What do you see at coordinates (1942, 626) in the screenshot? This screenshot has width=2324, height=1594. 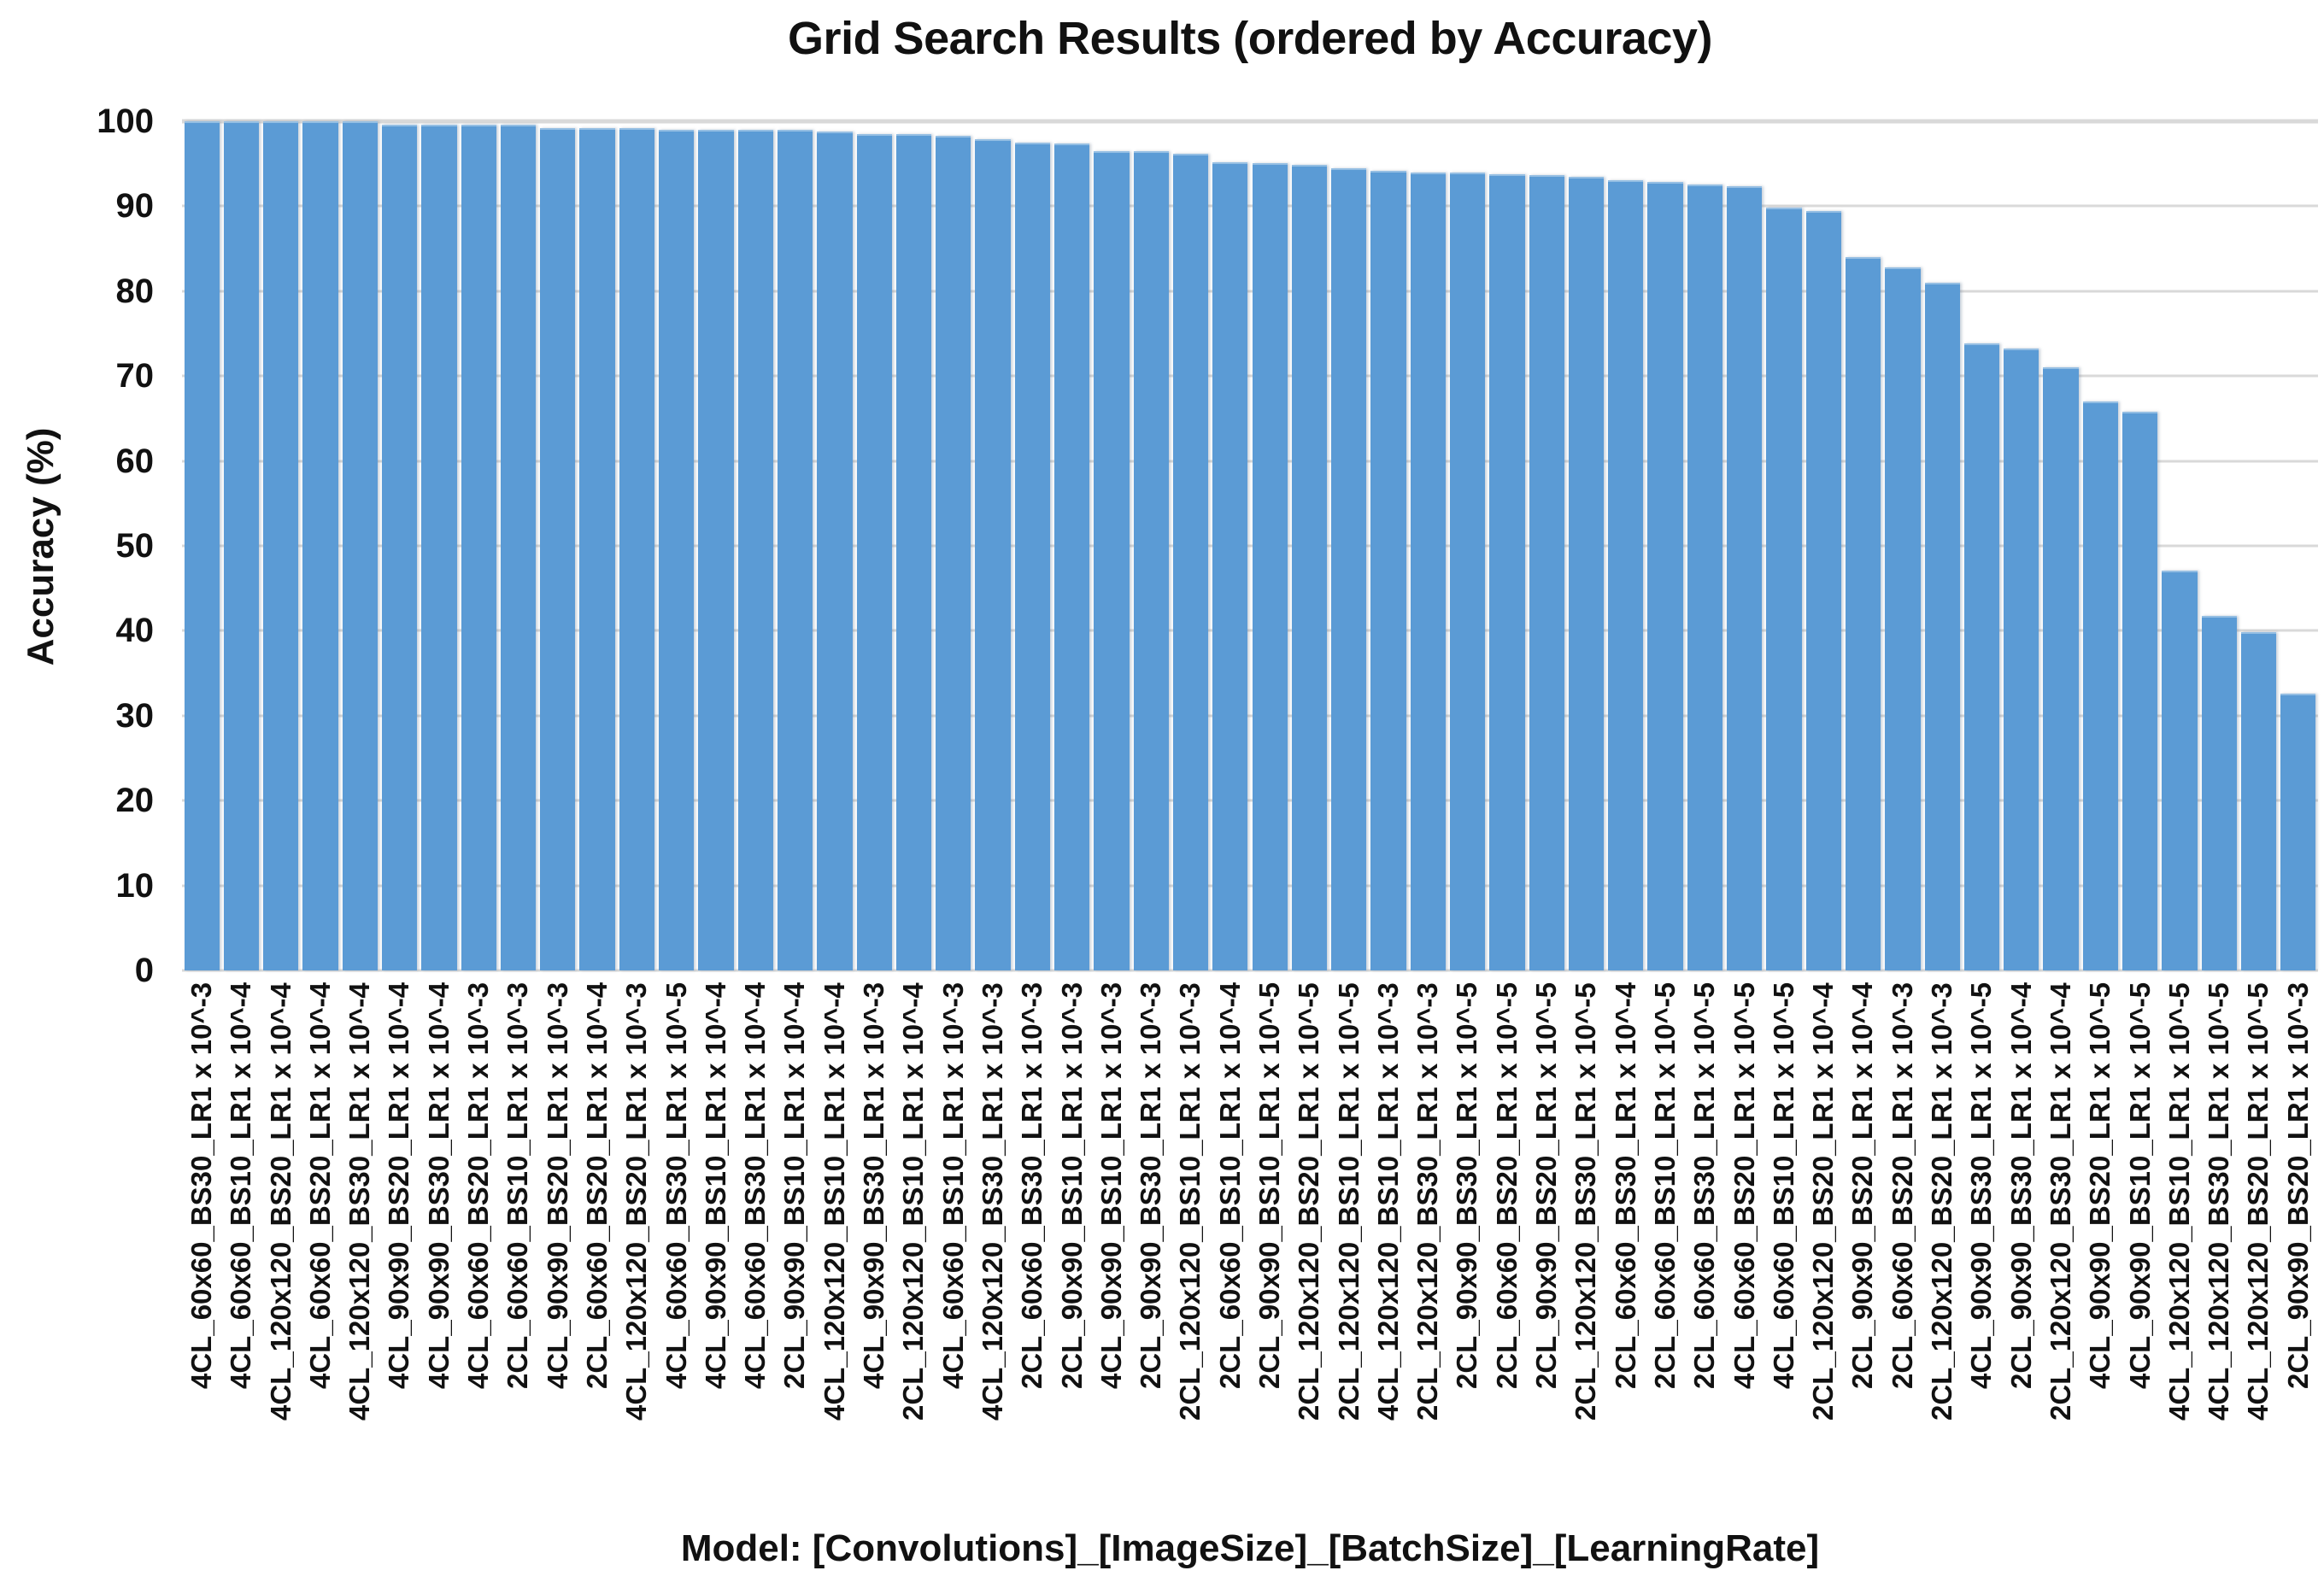 I see `bar-2CL_120x120_BS20_LR1 x 10^-3` at bounding box center [1942, 626].